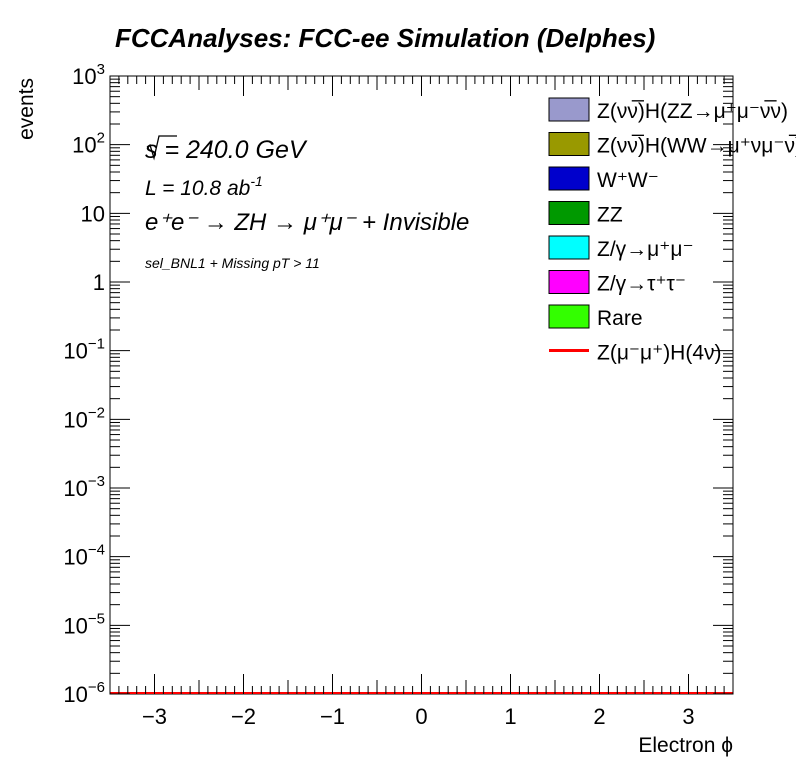 Image resolution: width=796 pixels, height=772 pixels. Describe the element at coordinates (610, 215) in the screenshot. I see `legend-label: ZZ` at that location.